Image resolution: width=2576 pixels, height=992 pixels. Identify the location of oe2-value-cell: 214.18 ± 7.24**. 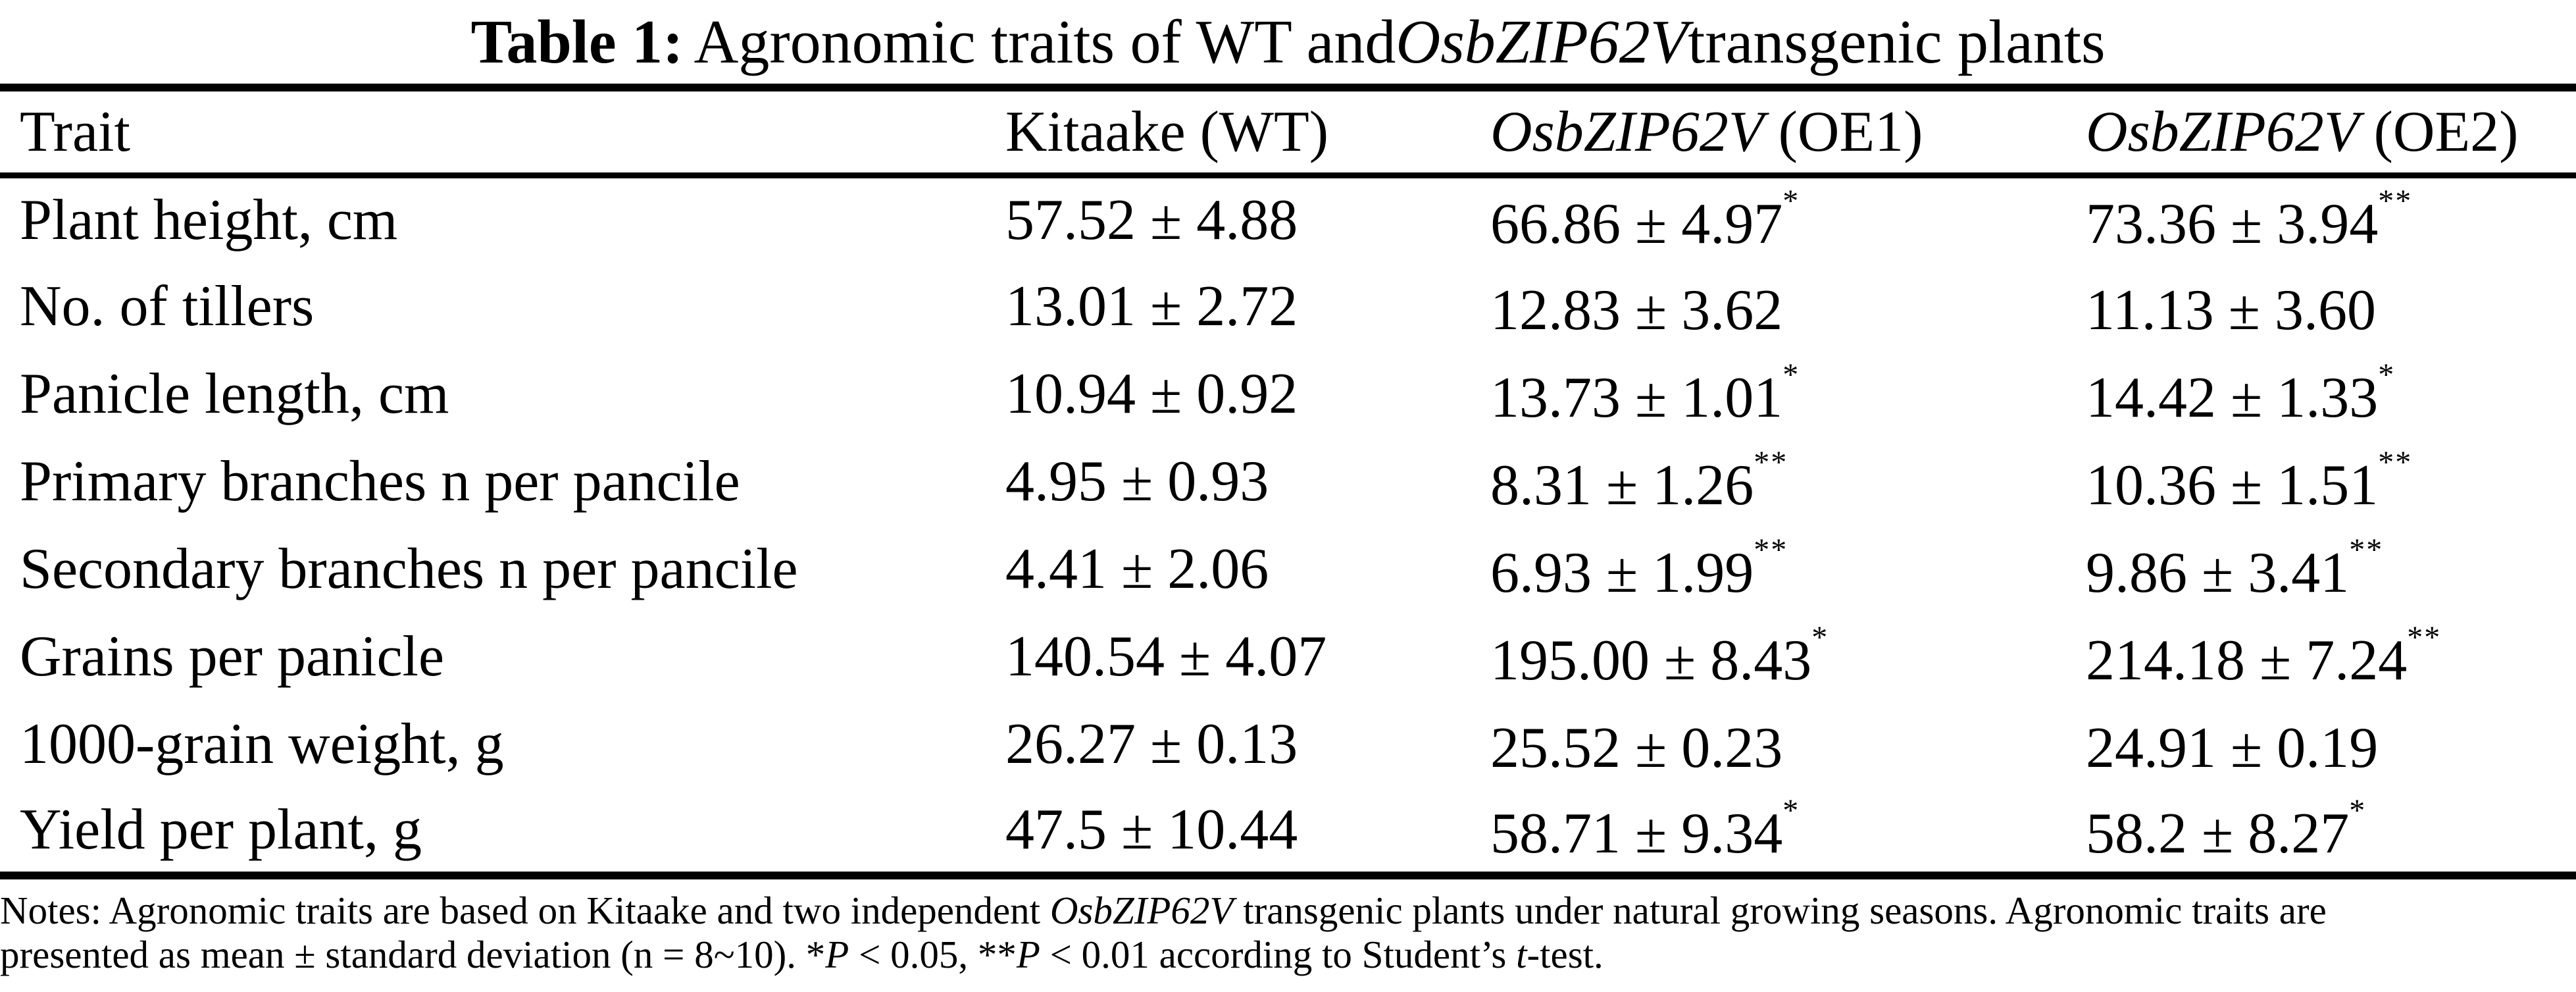
(2331, 656).